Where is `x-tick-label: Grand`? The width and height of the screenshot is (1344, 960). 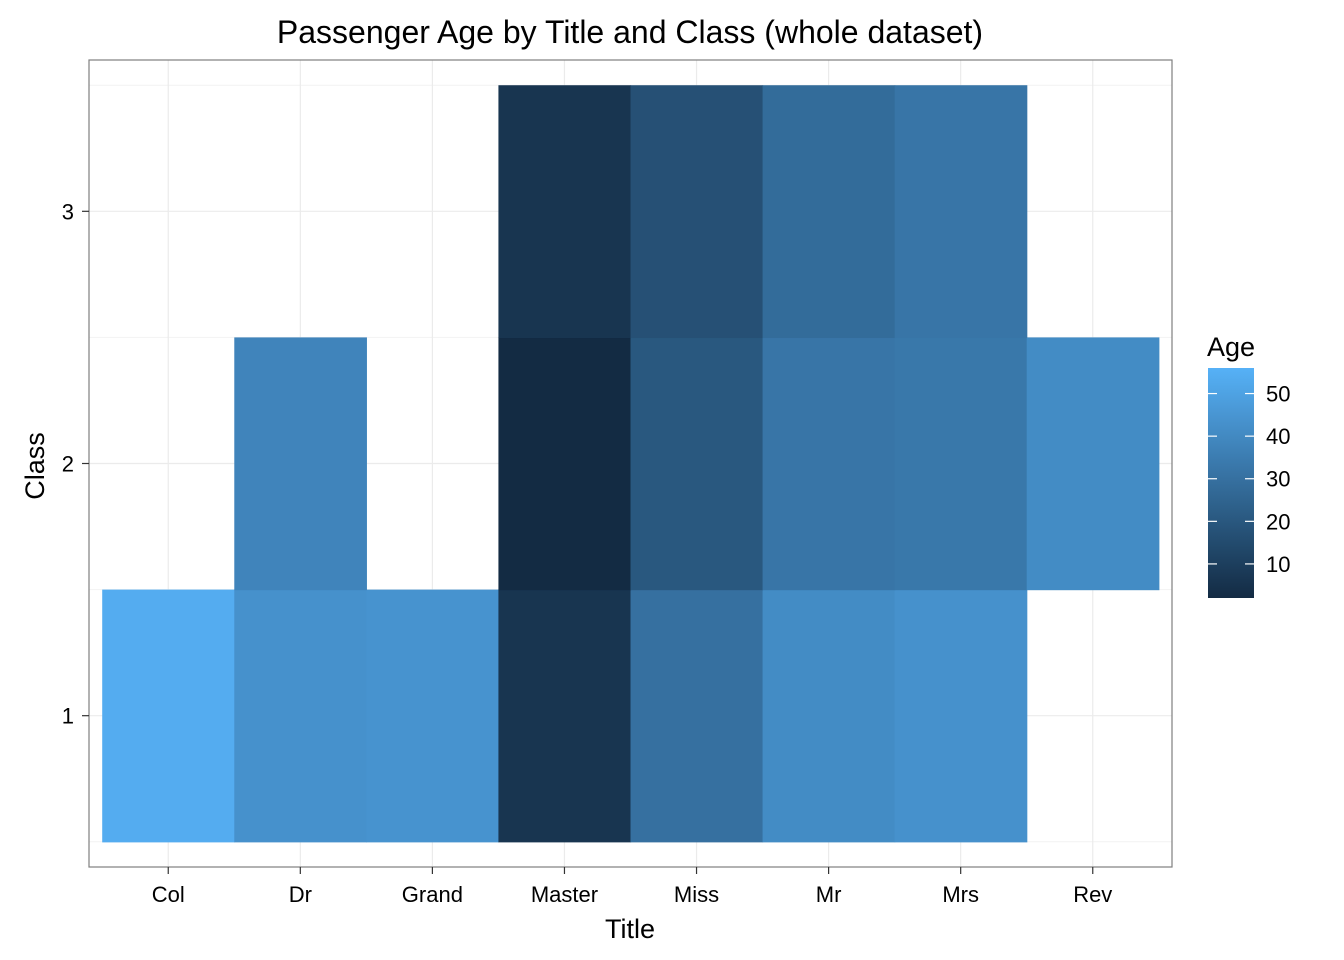 x-tick-label: Grand is located at coordinates (432, 894).